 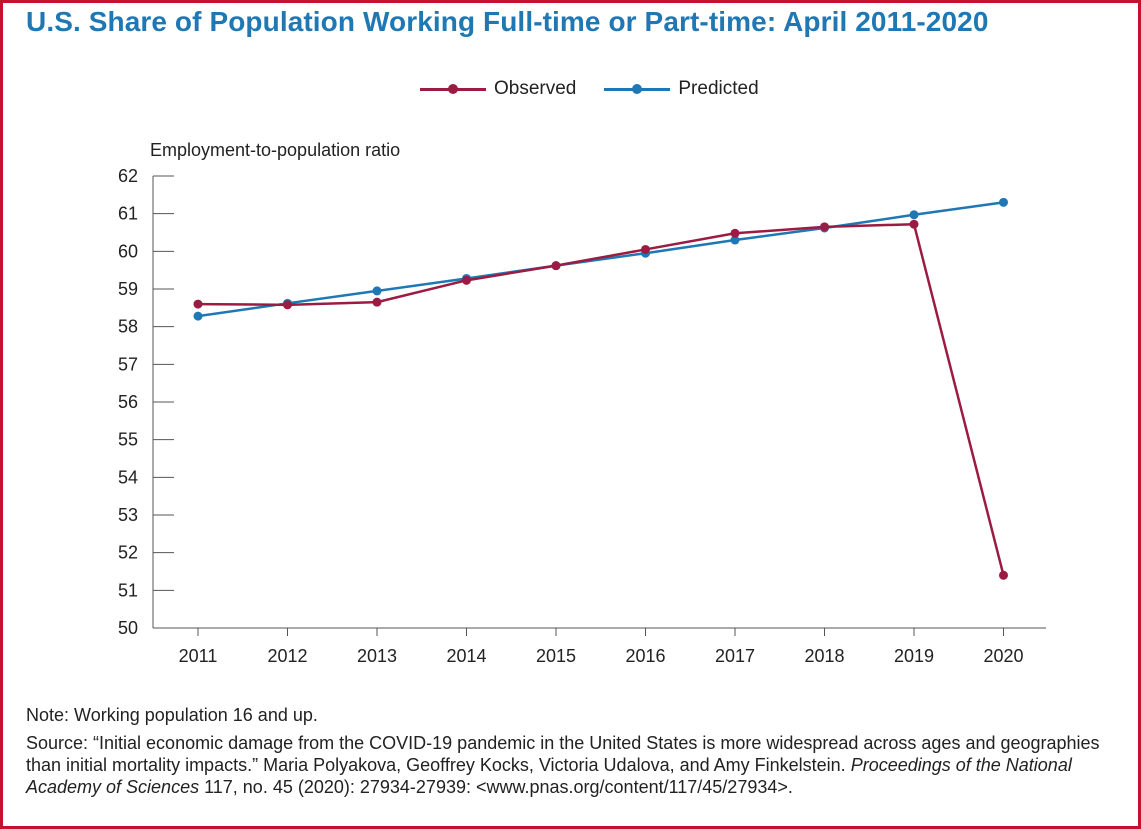 What do you see at coordinates (128, 628) in the screenshot?
I see `y-tick-label: 50` at bounding box center [128, 628].